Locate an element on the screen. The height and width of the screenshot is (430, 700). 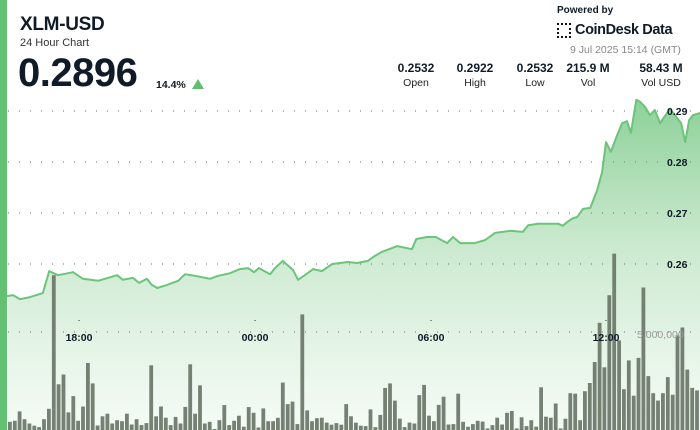
brand-name: CoinDesk Data is located at coordinates (624, 29).